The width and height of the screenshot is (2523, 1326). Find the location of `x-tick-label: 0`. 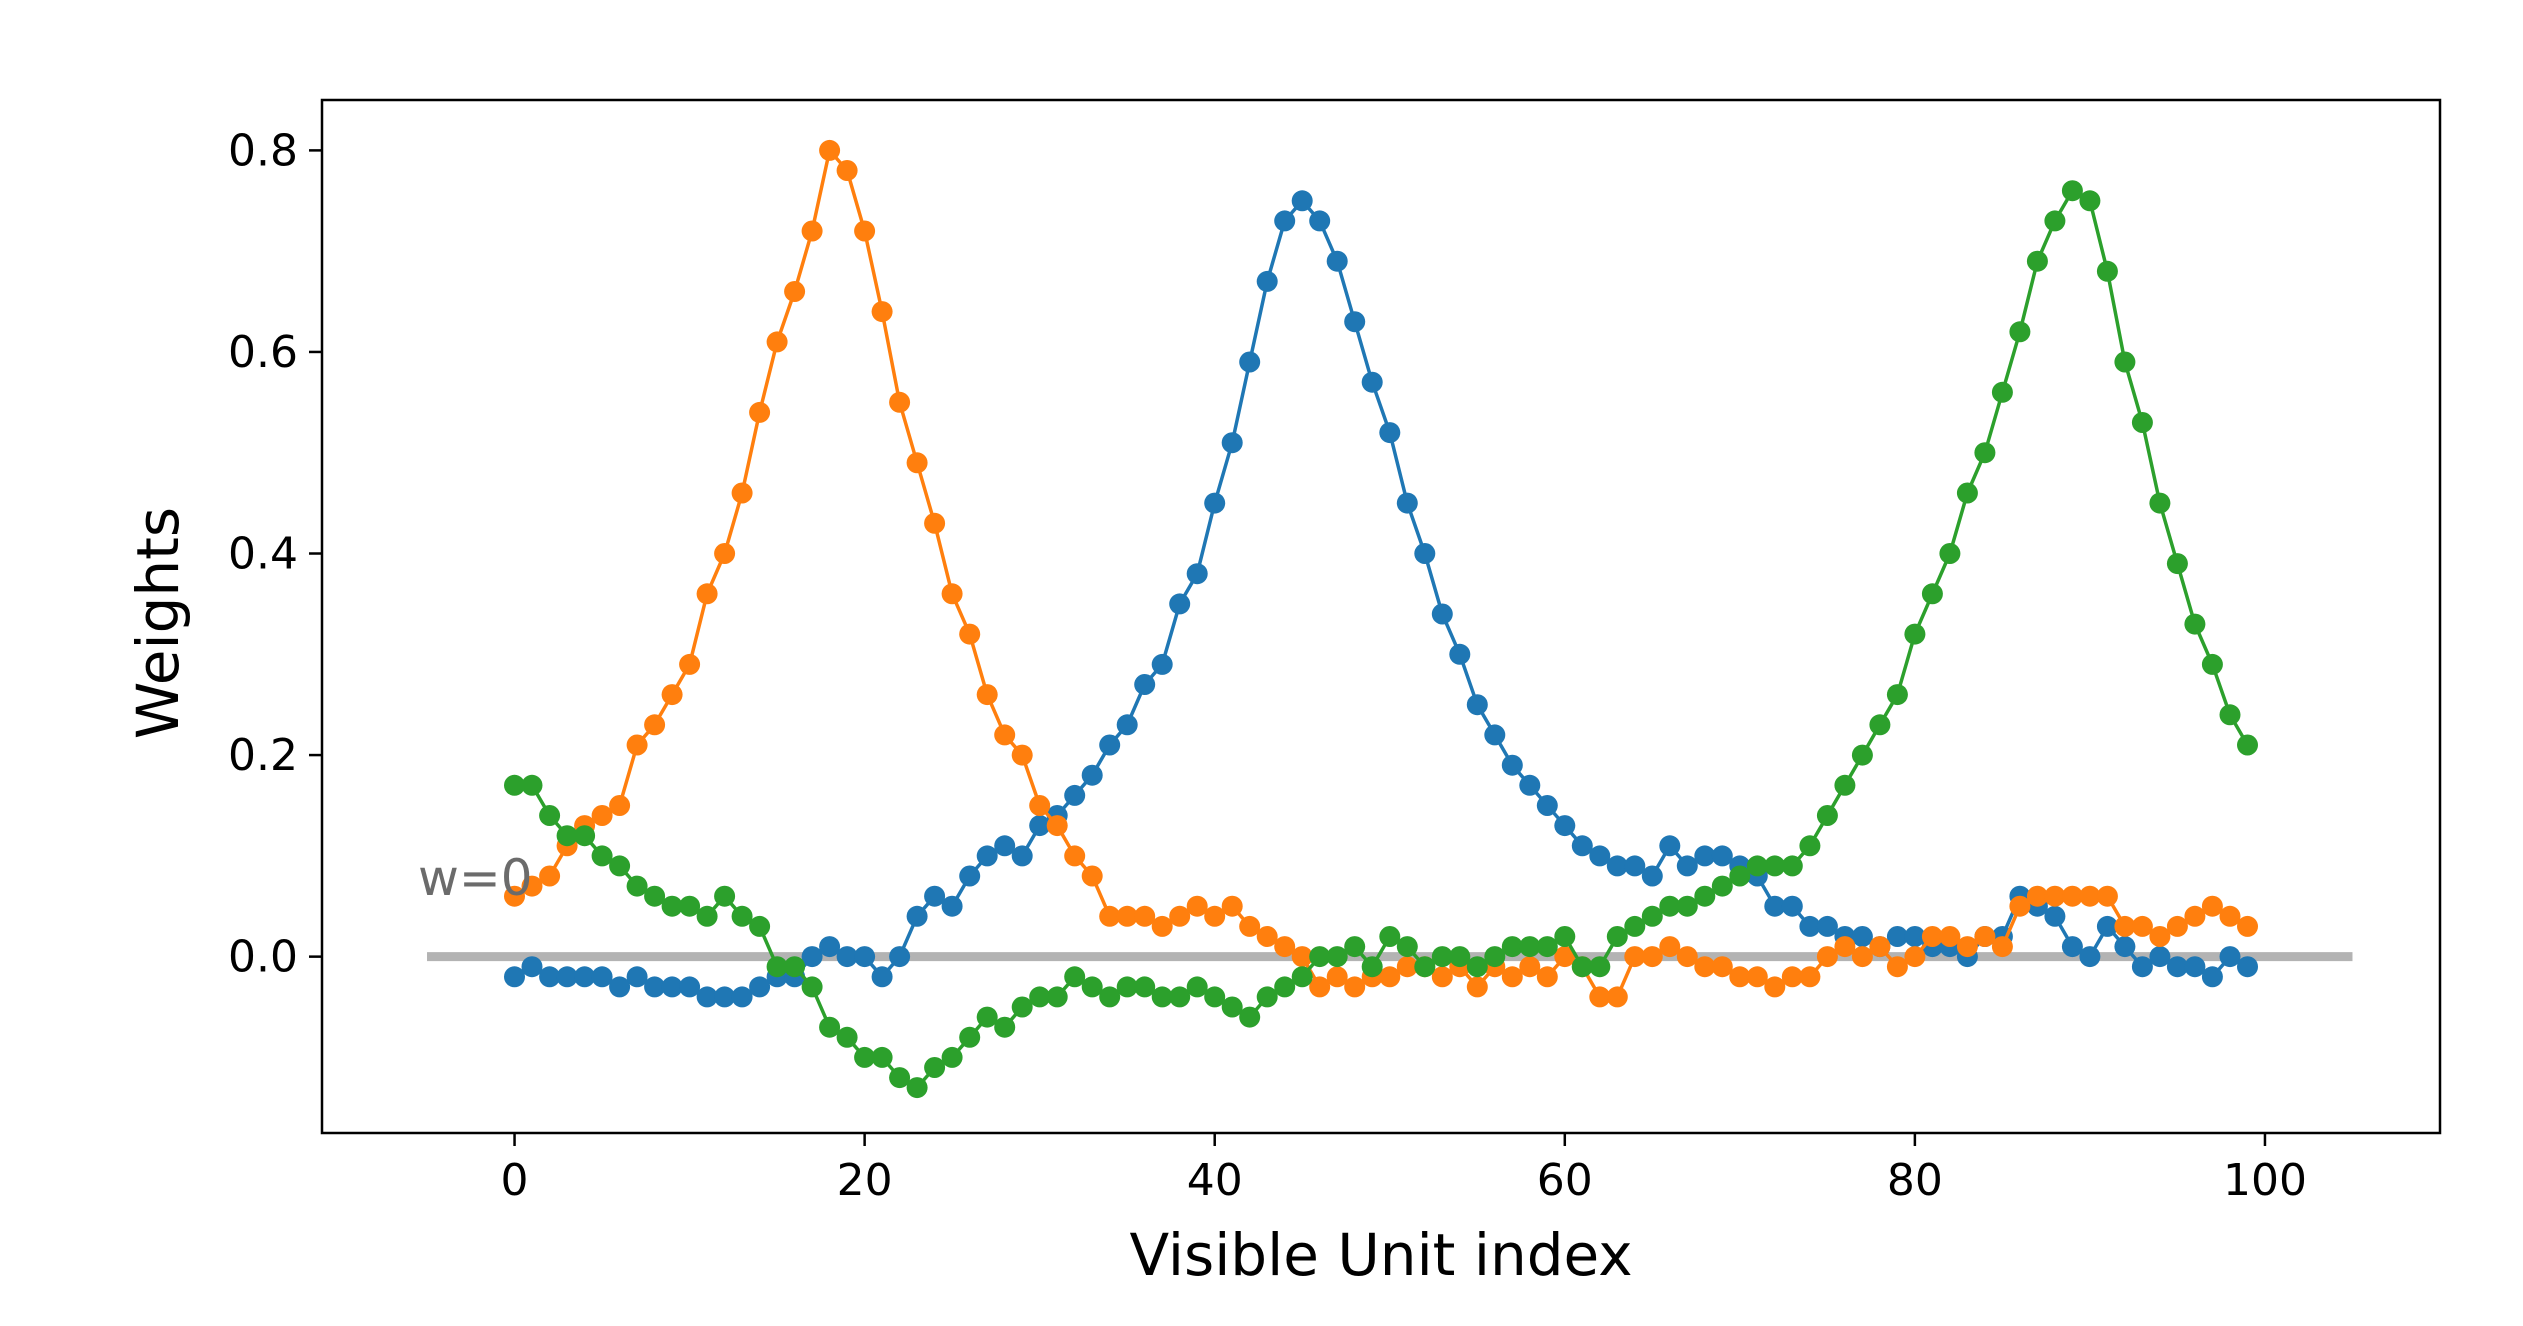

x-tick-label: 0 is located at coordinates (515, 1180).